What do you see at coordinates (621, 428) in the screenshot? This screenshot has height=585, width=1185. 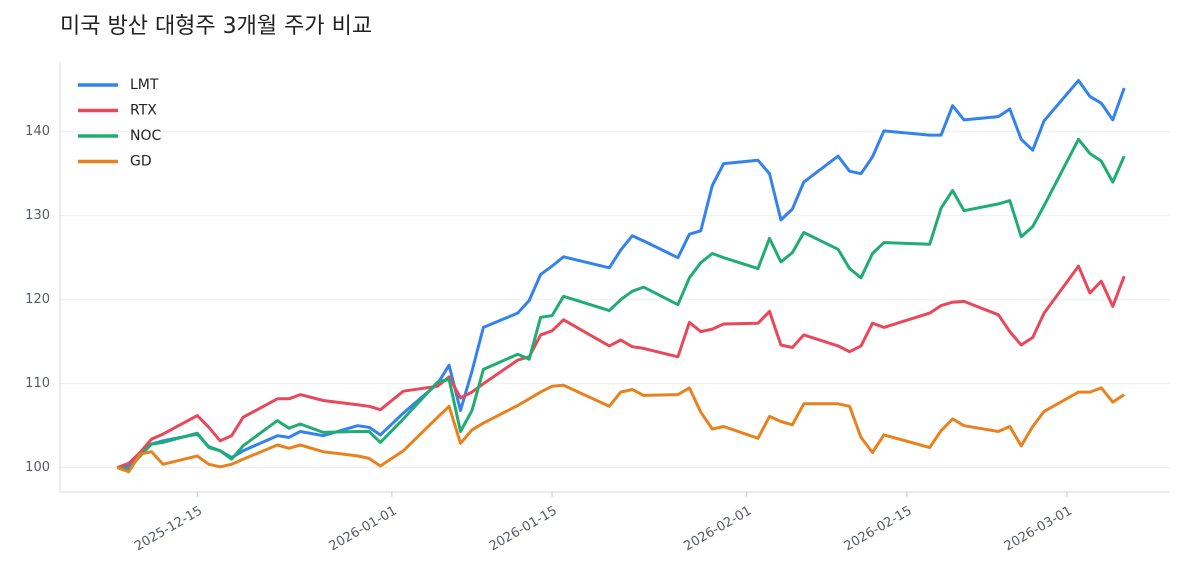 I see `series-line` at bounding box center [621, 428].